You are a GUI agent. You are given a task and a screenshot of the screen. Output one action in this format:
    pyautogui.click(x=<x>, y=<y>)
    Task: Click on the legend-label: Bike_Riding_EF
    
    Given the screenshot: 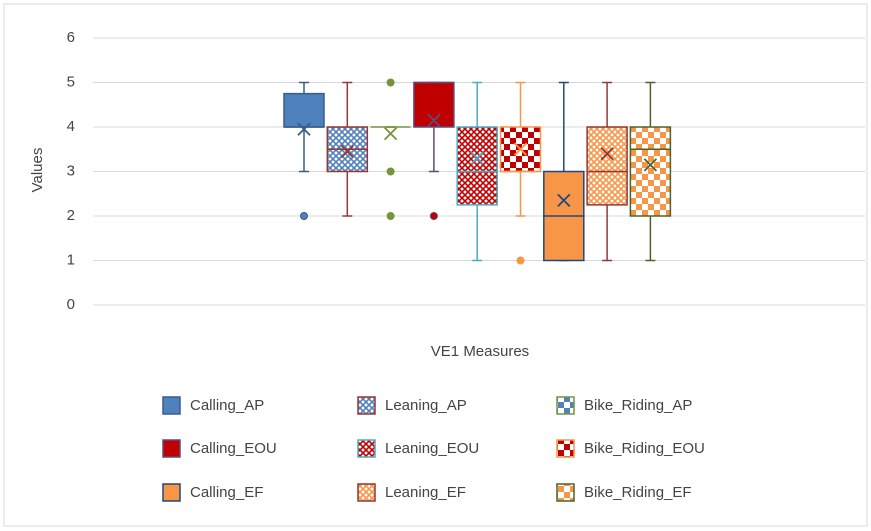 What is the action you would take?
    pyautogui.click(x=638, y=492)
    